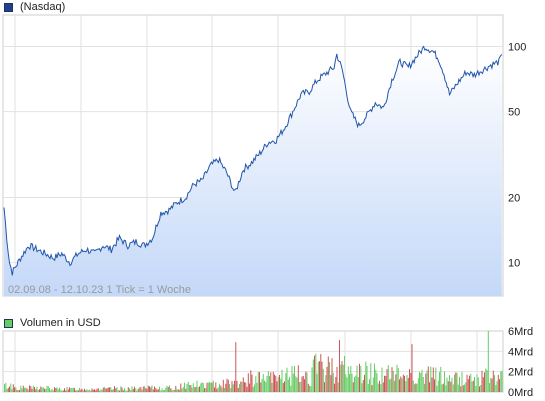 The width and height of the screenshot is (545, 401). I want to click on volume-grid, so click(253, 361).